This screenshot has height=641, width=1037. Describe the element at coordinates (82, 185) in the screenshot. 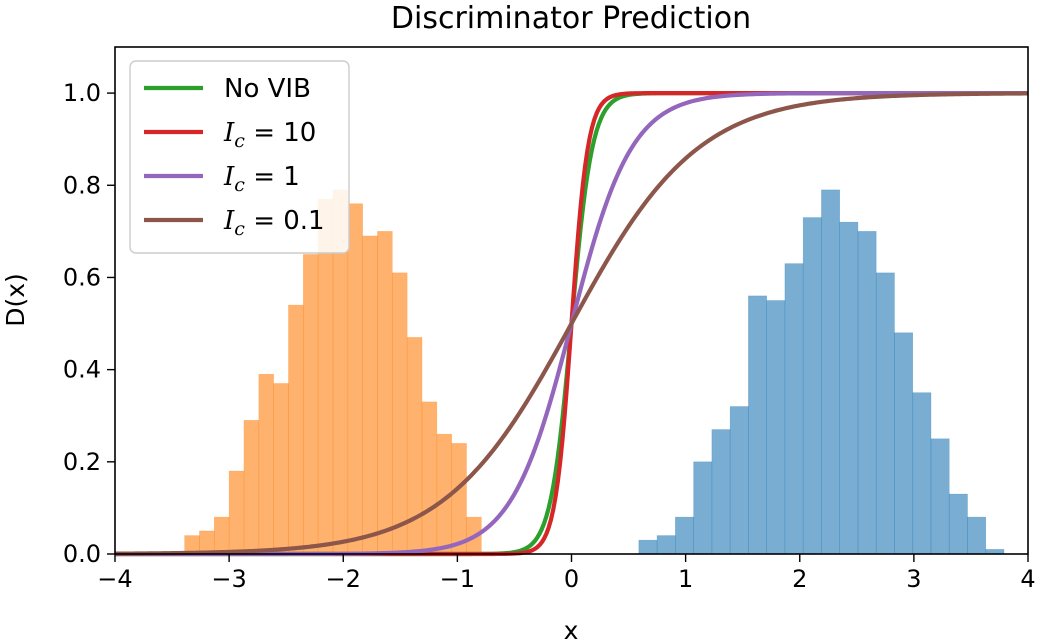

I see `y-tick-label: 0.8` at that location.